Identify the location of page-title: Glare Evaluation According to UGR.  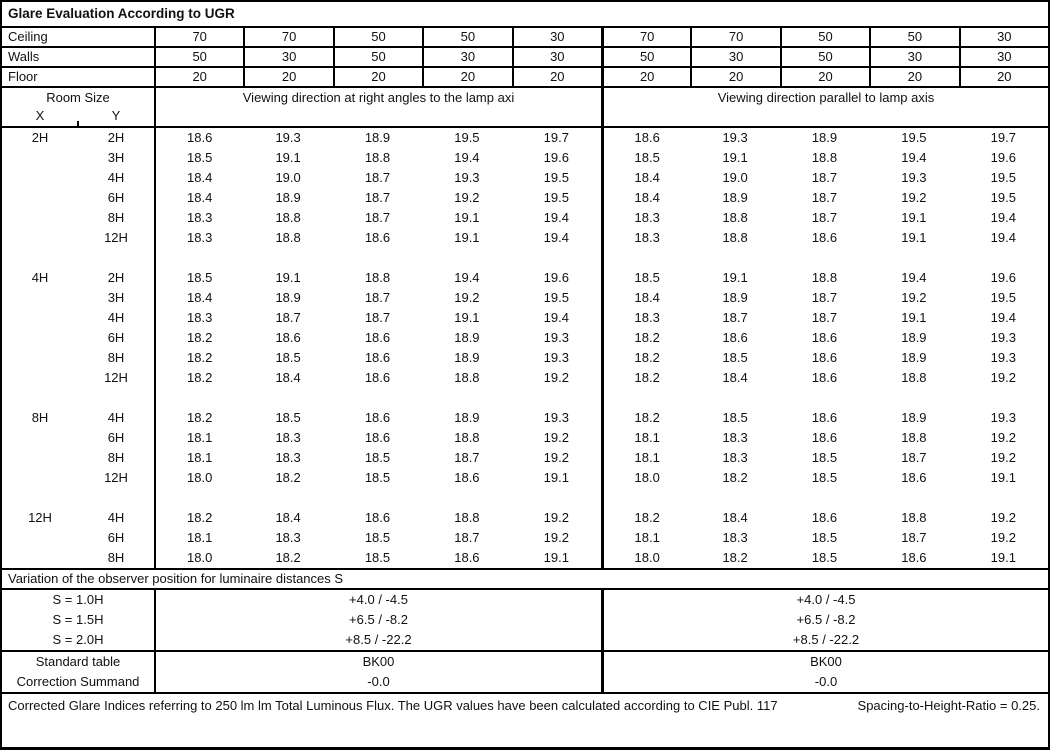
(525, 15).